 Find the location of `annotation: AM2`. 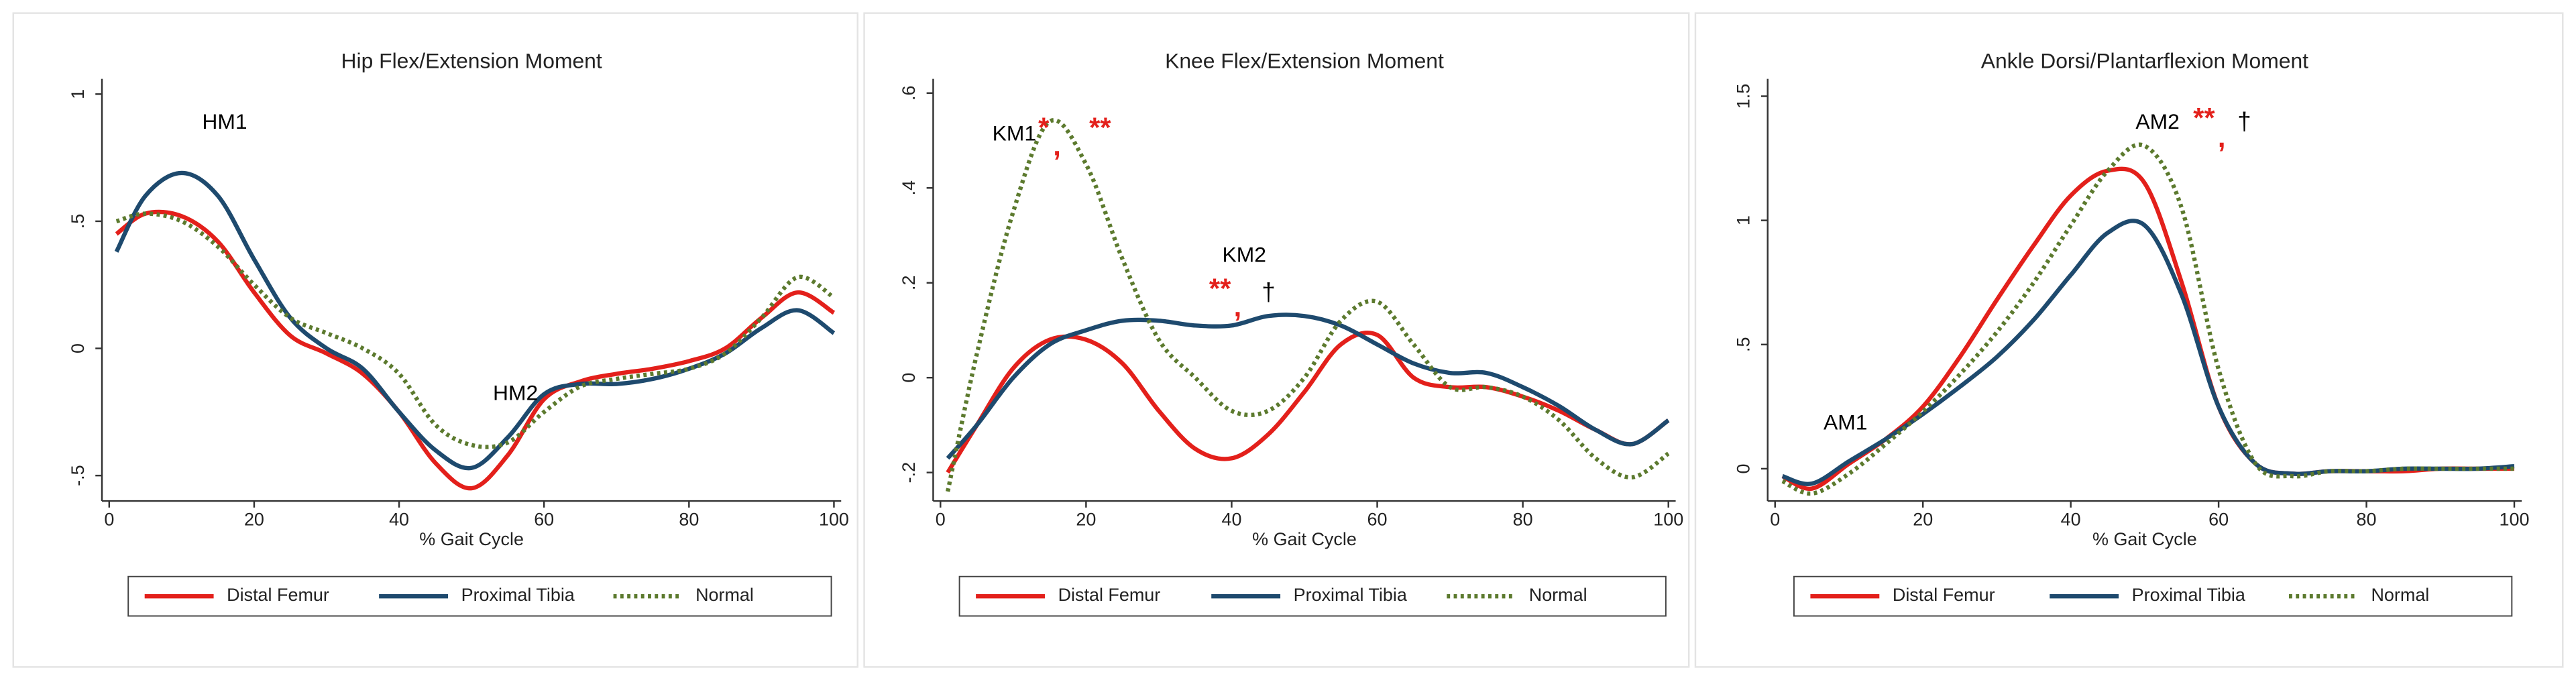

annotation: AM2 is located at coordinates (2157, 121).